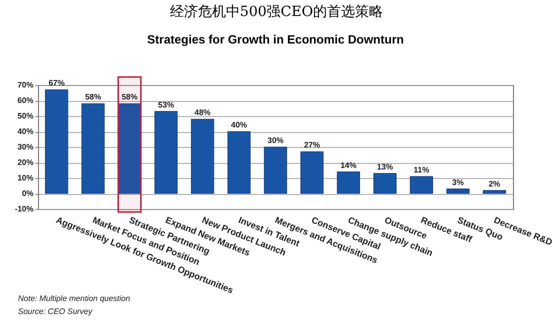  Describe the element at coordinates (166, 105) in the screenshot. I see `data-label: 53%` at that location.